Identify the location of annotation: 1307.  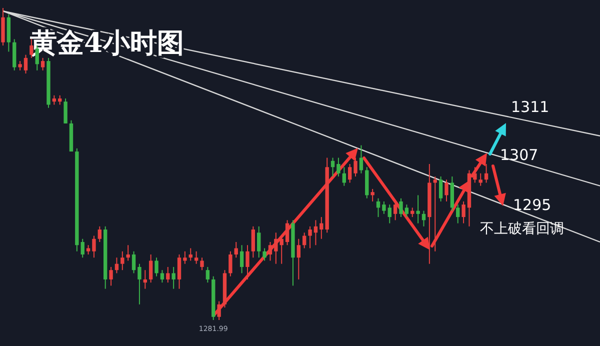
(519, 155).